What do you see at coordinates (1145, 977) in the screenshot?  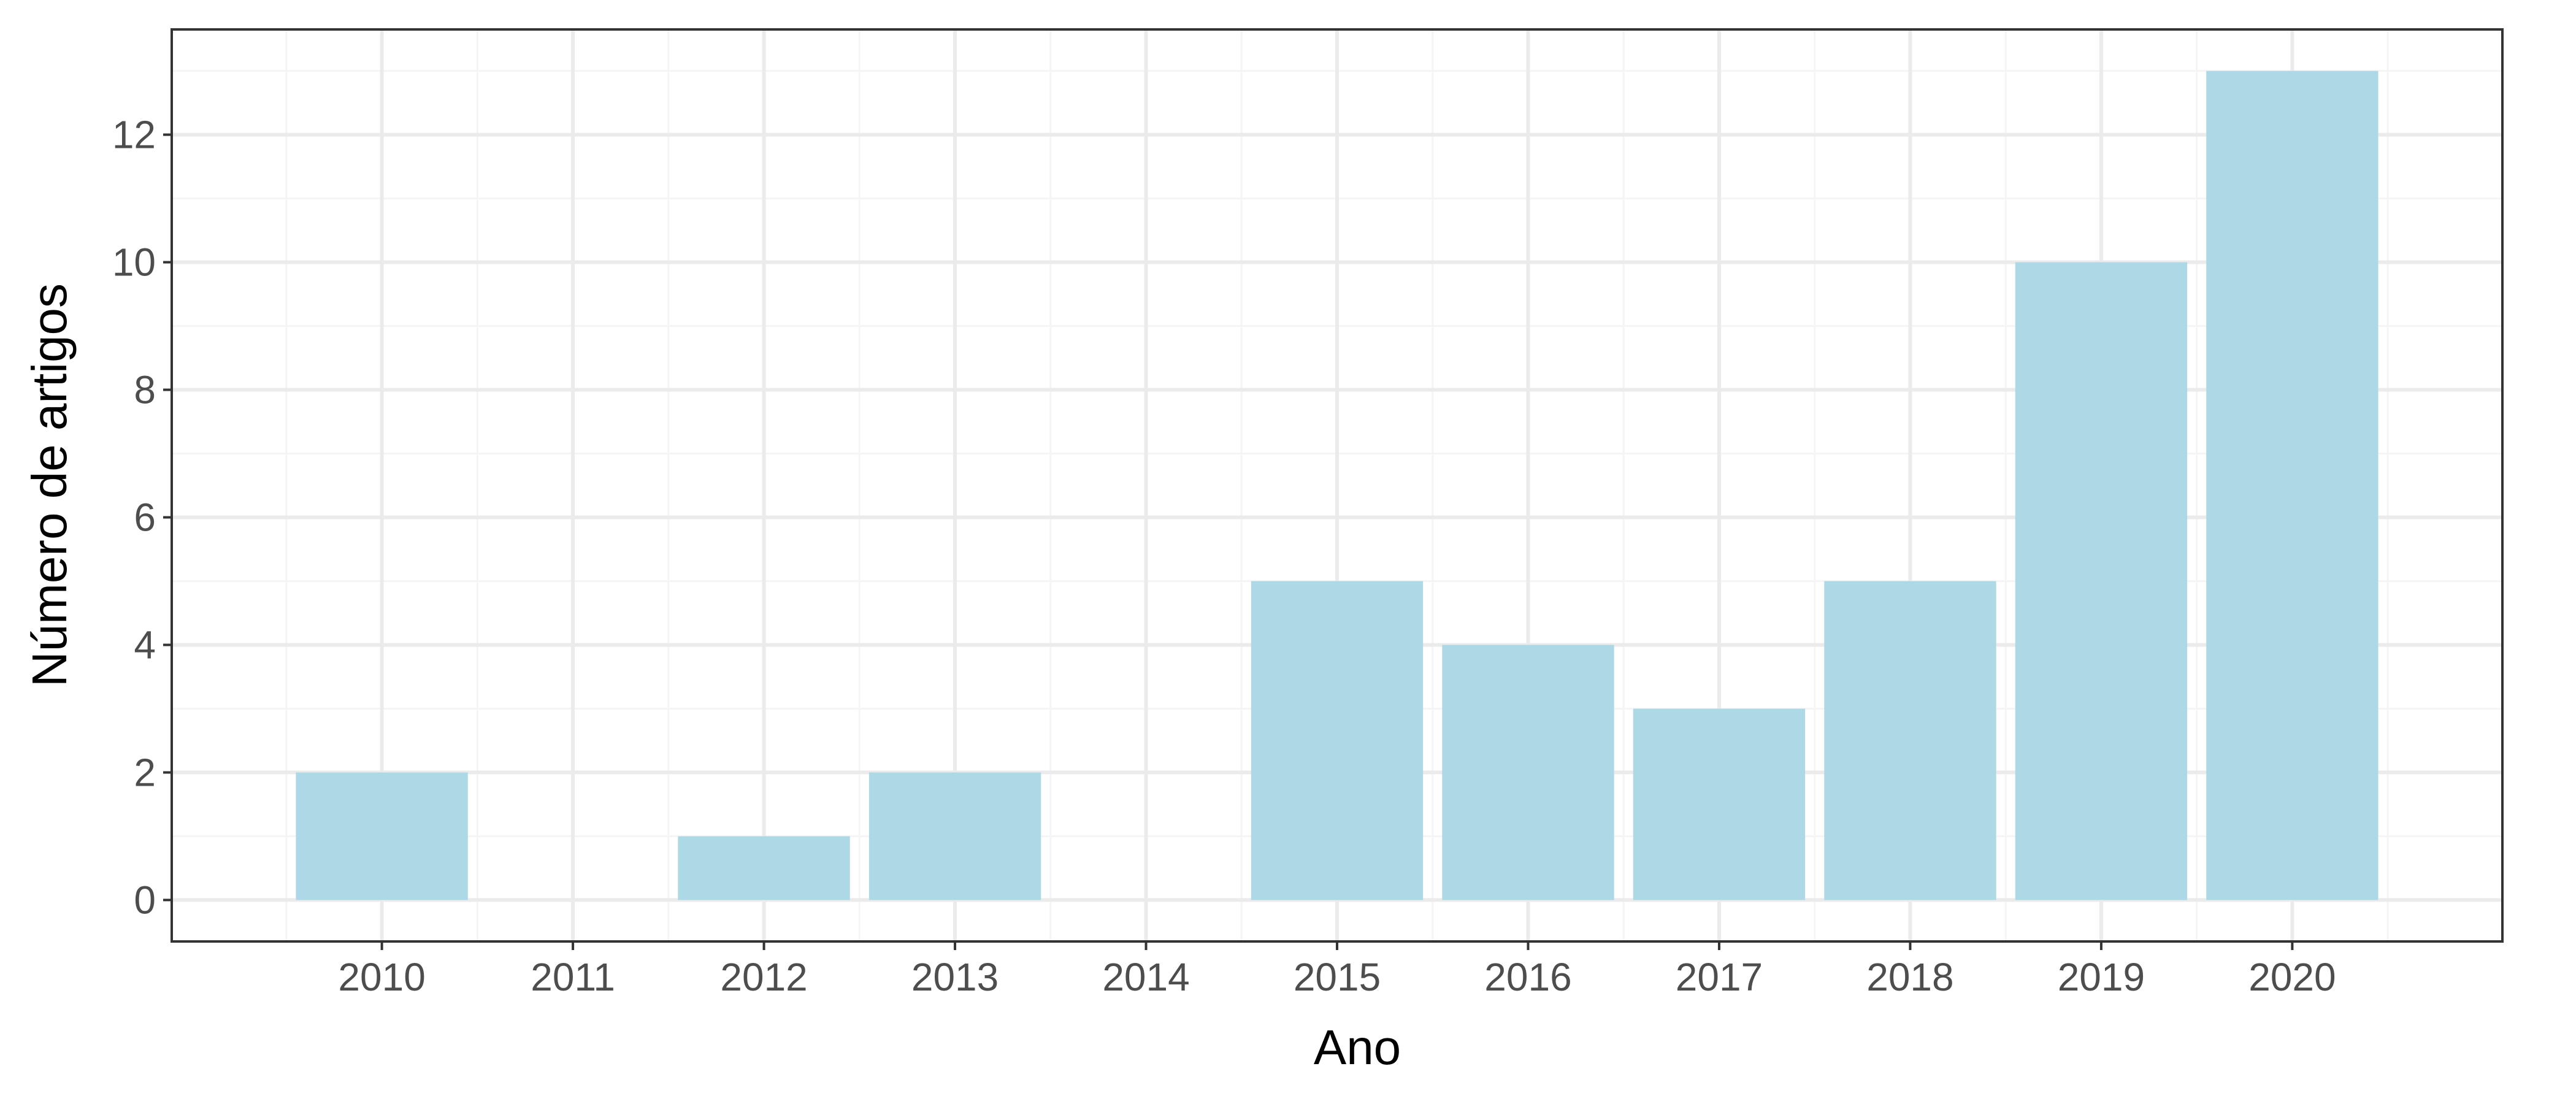 I see `x-tick-label: 2014` at bounding box center [1145, 977].